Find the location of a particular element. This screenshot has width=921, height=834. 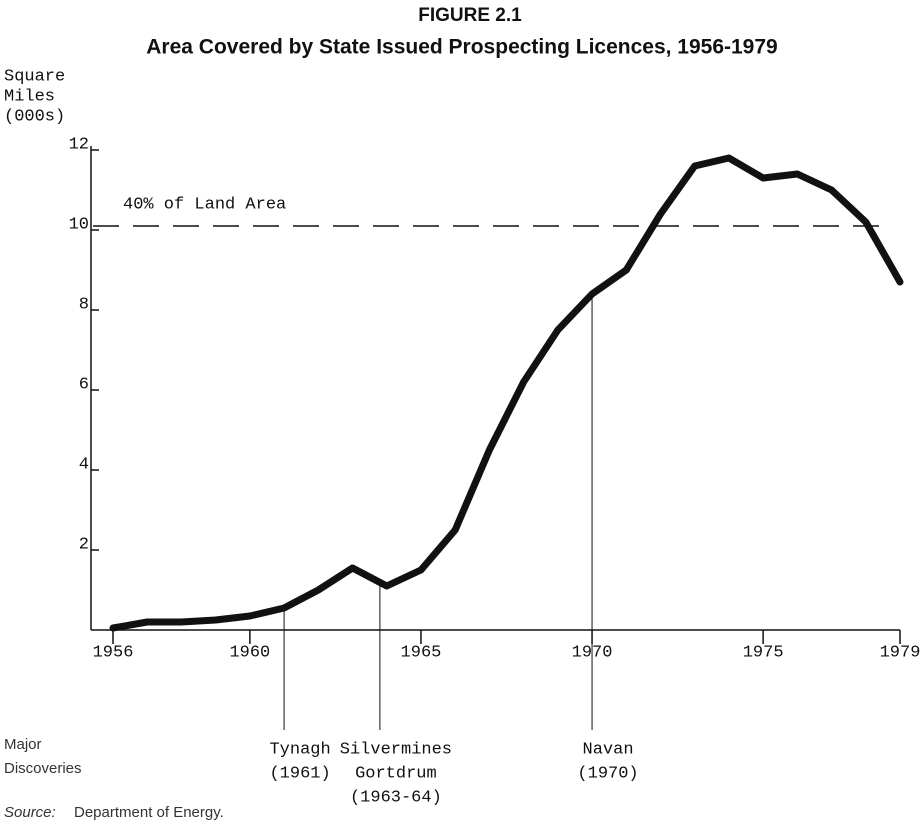

x-tick-label: 1975 is located at coordinates (763, 652).